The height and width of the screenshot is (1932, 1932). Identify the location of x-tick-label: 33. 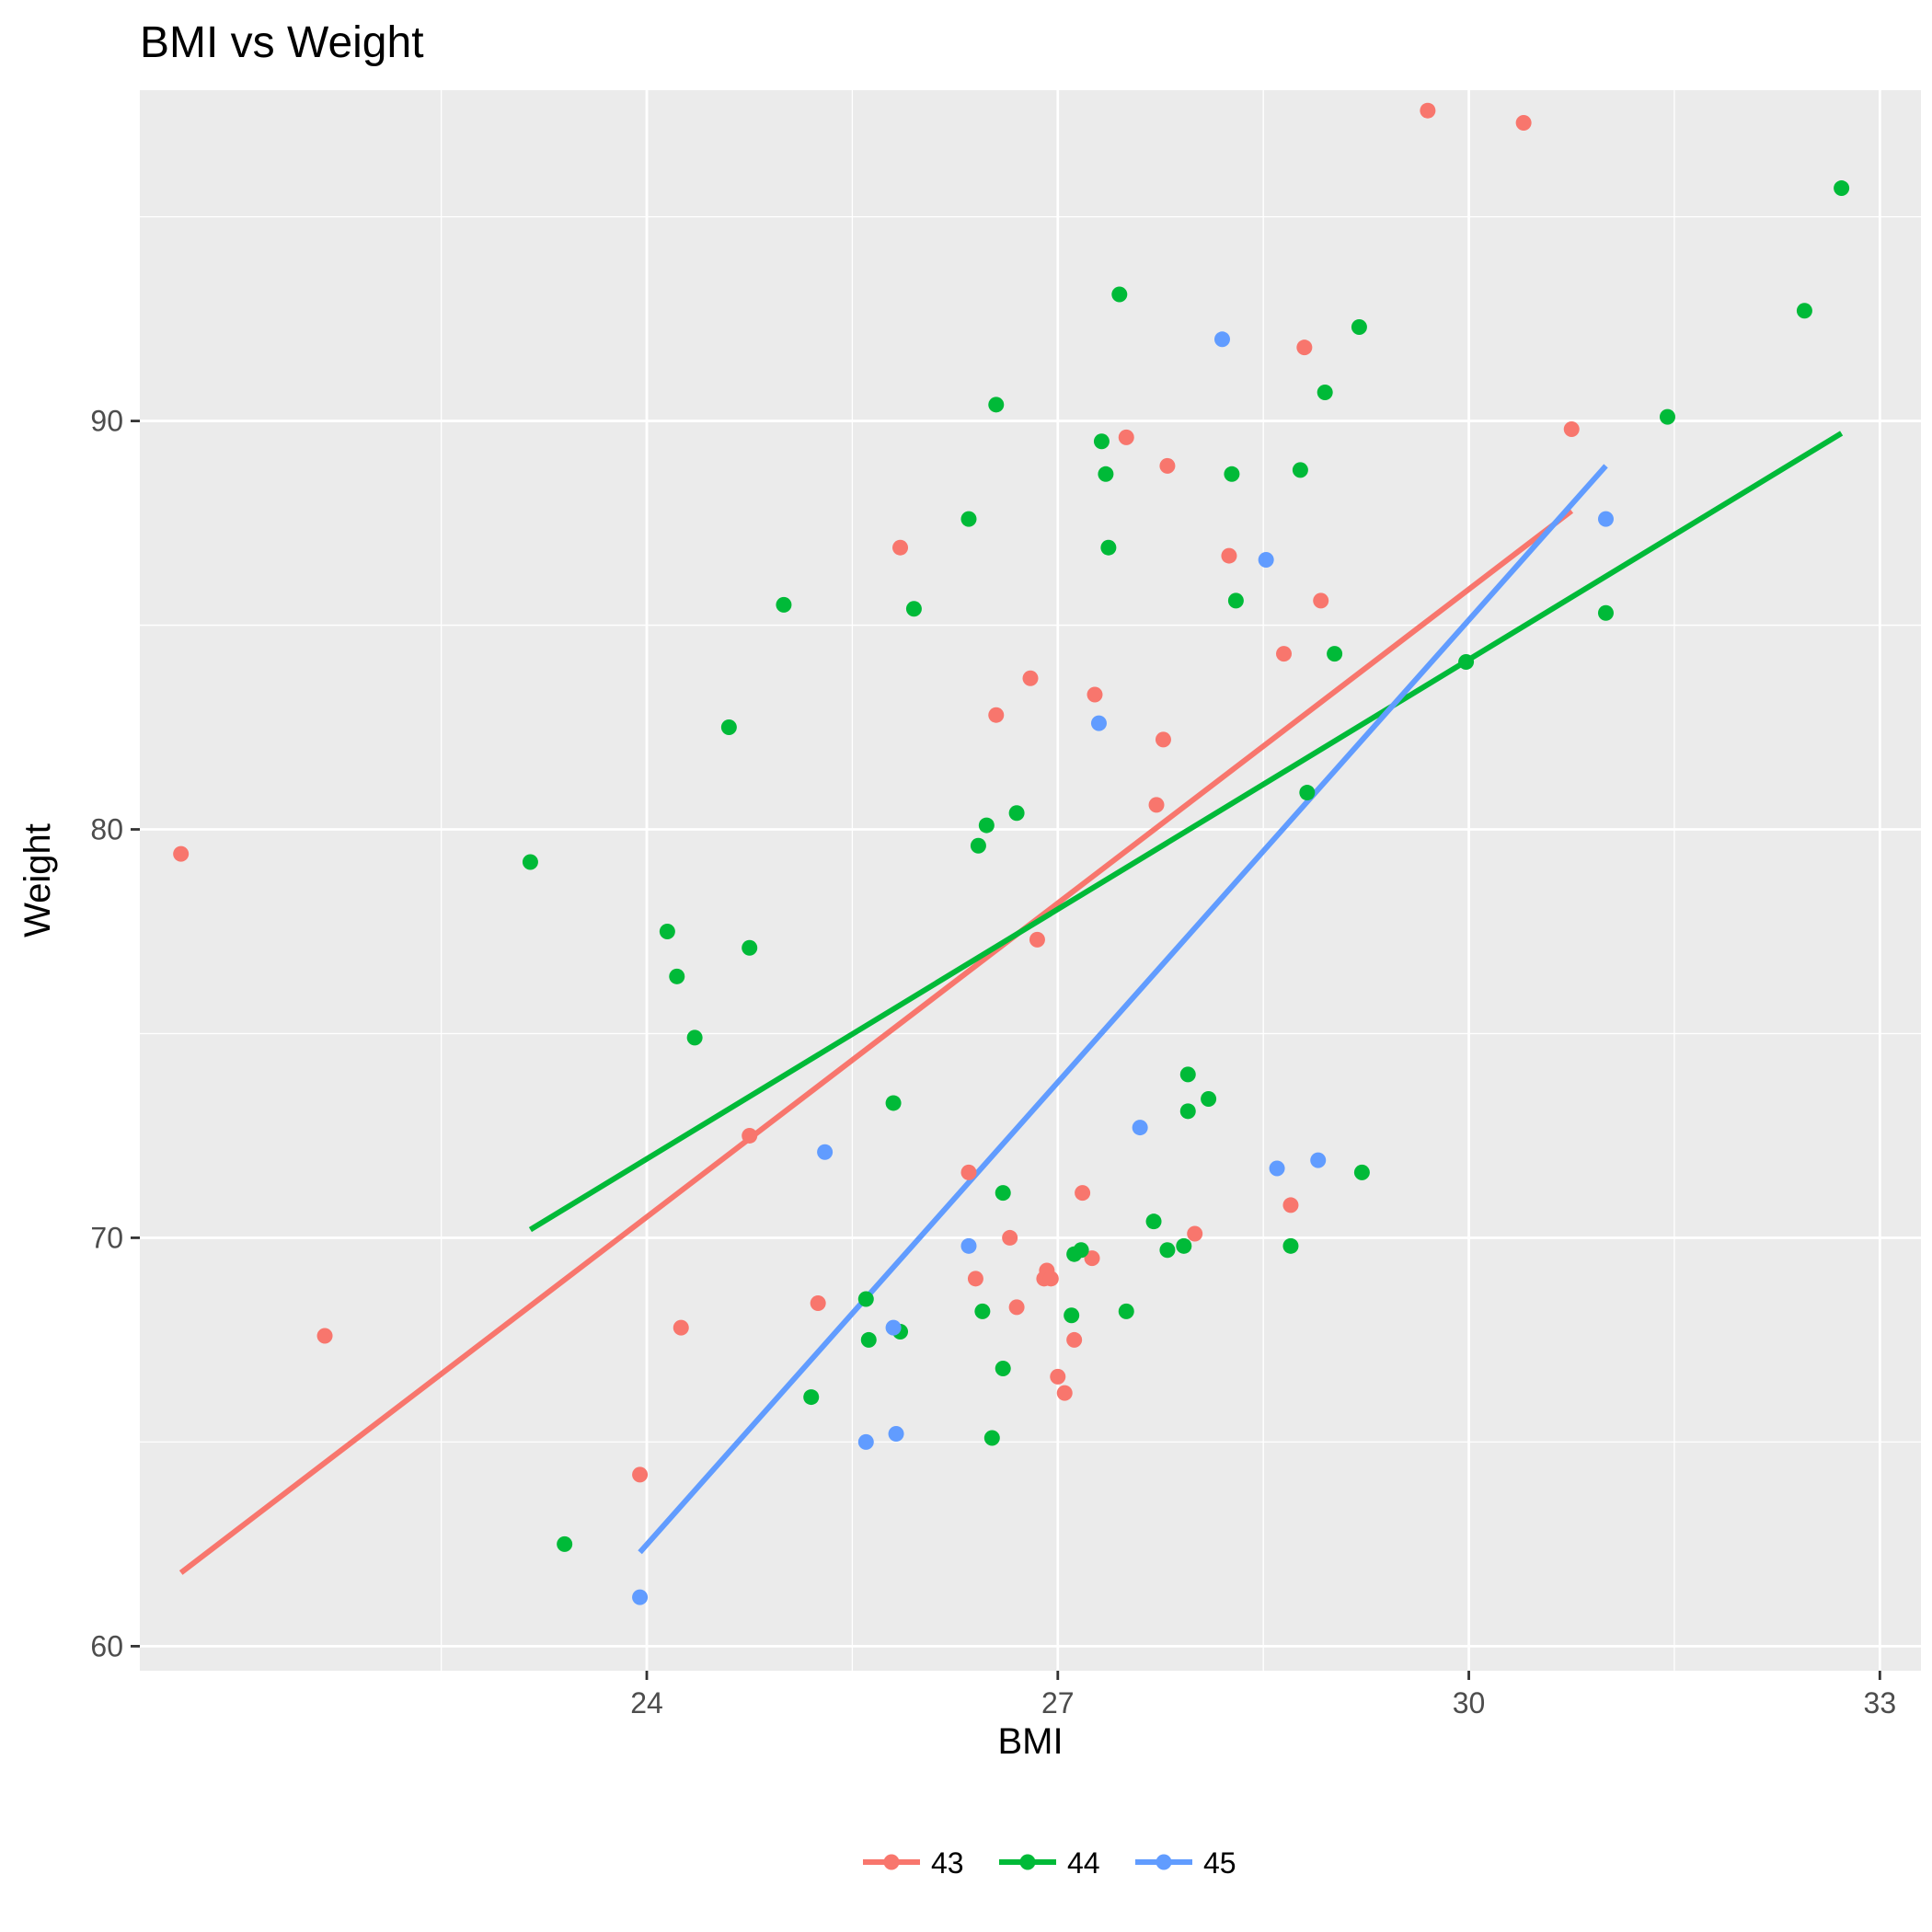
(1880, 1702).